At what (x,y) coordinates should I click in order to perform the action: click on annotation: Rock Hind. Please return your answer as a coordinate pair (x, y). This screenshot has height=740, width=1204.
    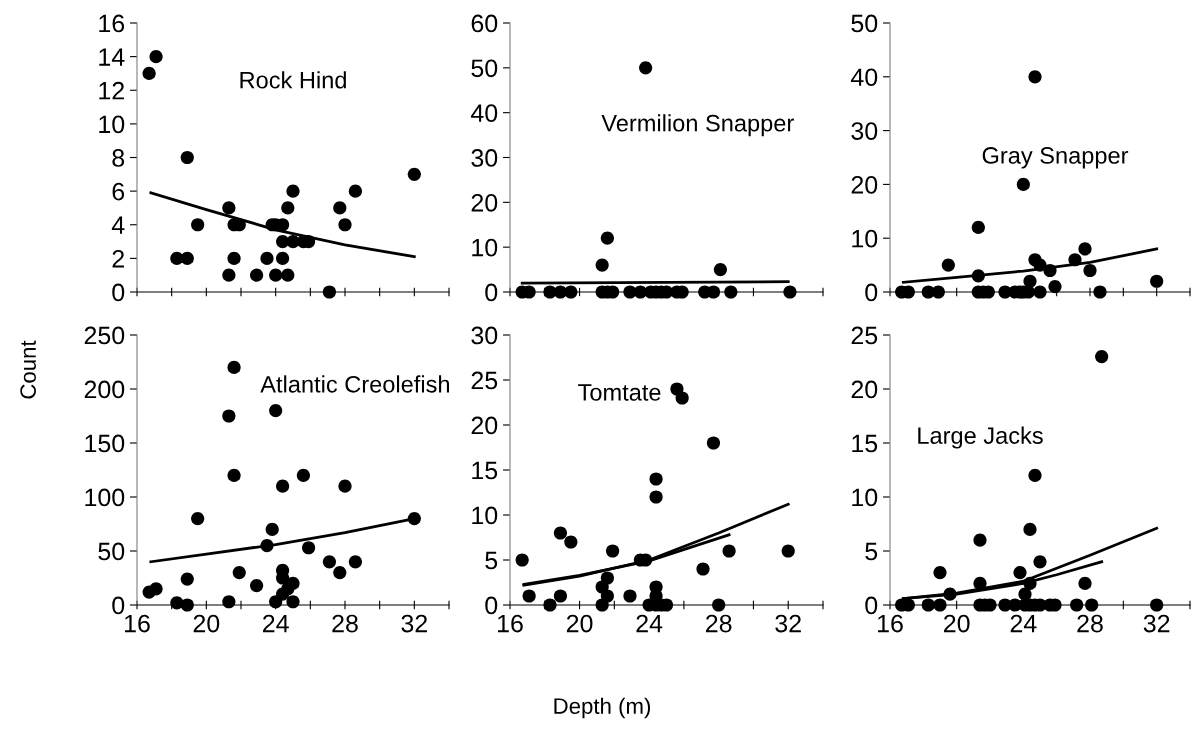
    Looking at the image, I should click on (293, 80).